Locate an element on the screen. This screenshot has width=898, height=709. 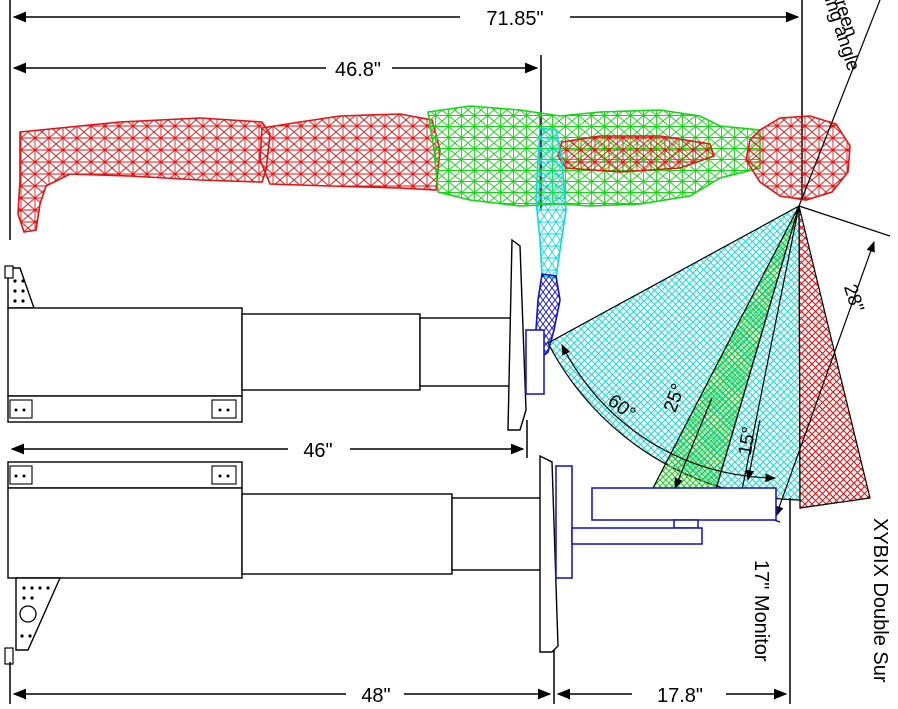
monitor-base is located at coordinates (637, 536).